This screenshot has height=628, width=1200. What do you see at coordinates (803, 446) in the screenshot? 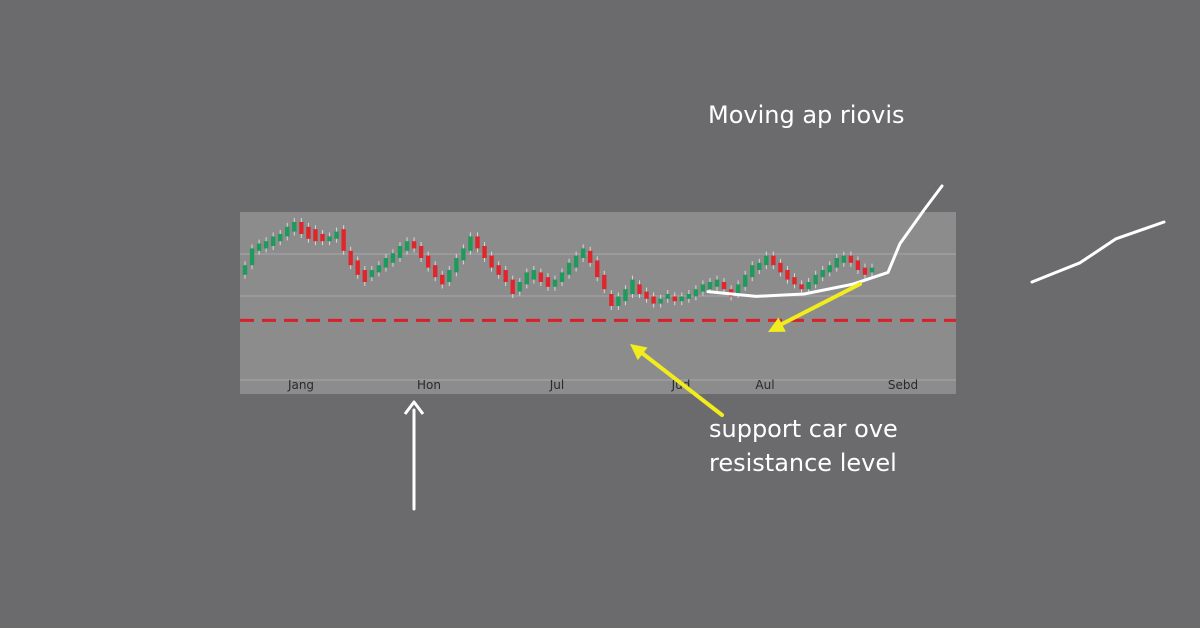
I see `support-resistance-annotation: support car ove resistance level` at bounding box center [803, 446].